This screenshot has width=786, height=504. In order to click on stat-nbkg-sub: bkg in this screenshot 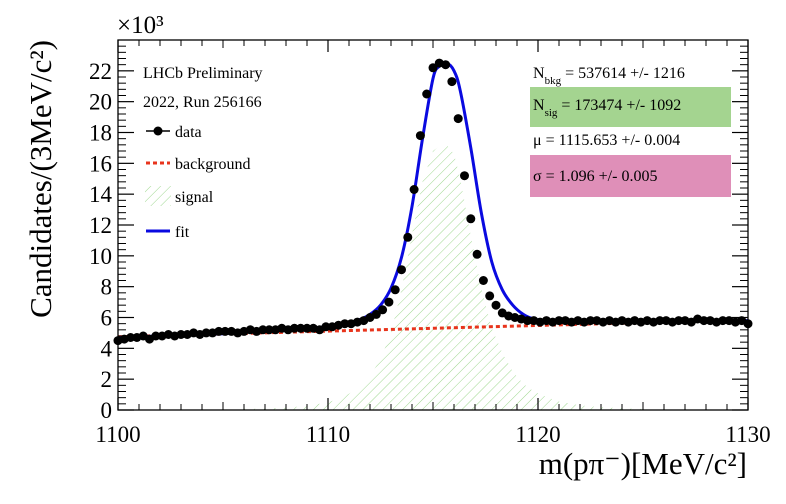, I will do `click(553, 81)`.